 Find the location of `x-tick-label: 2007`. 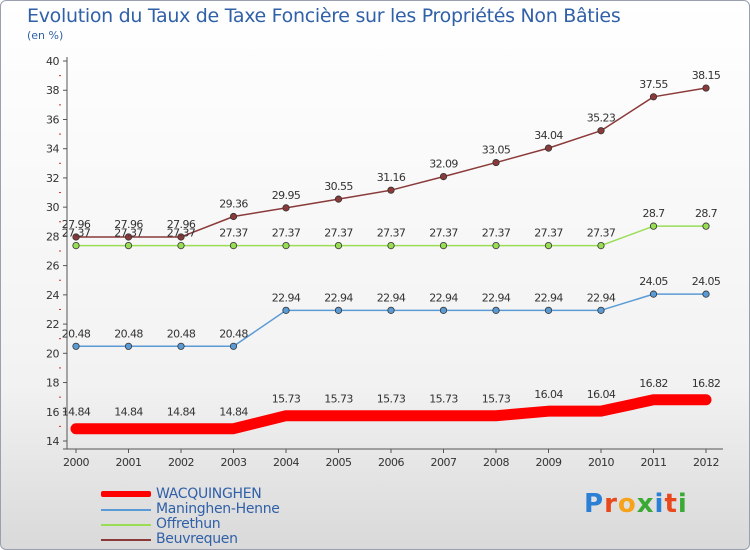

x-tick-label: 2007 is located at coordinates (444, 462).